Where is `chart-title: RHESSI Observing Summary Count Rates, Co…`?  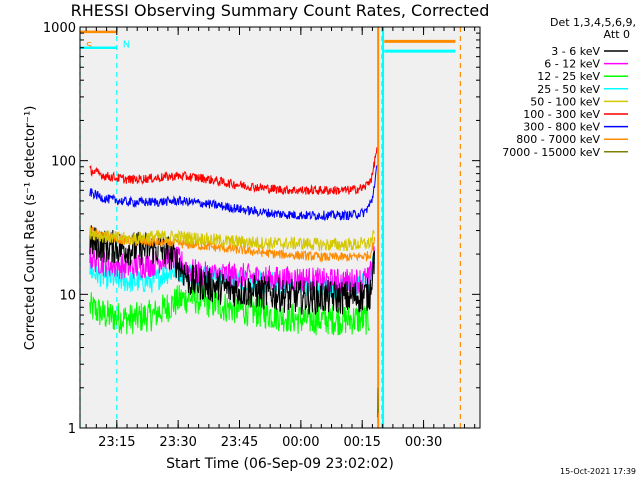
chart-title: RHESSI Observing Summary Count Rates, Co… is located at coordinates (280, 10).